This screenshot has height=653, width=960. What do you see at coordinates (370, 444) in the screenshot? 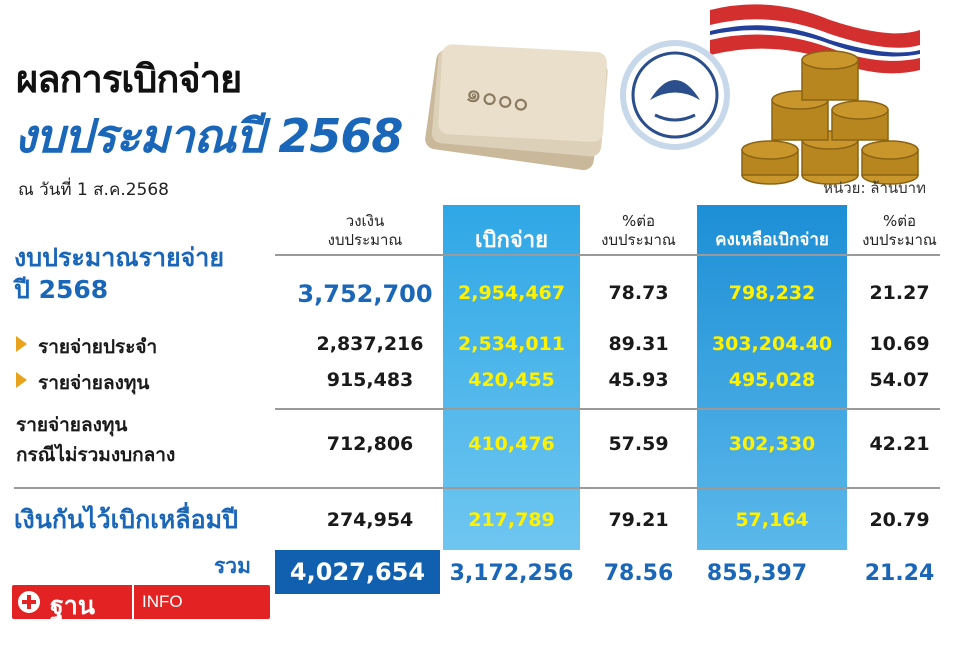
I see `cell-budget: 712,806` at bounding box center [370, 444].